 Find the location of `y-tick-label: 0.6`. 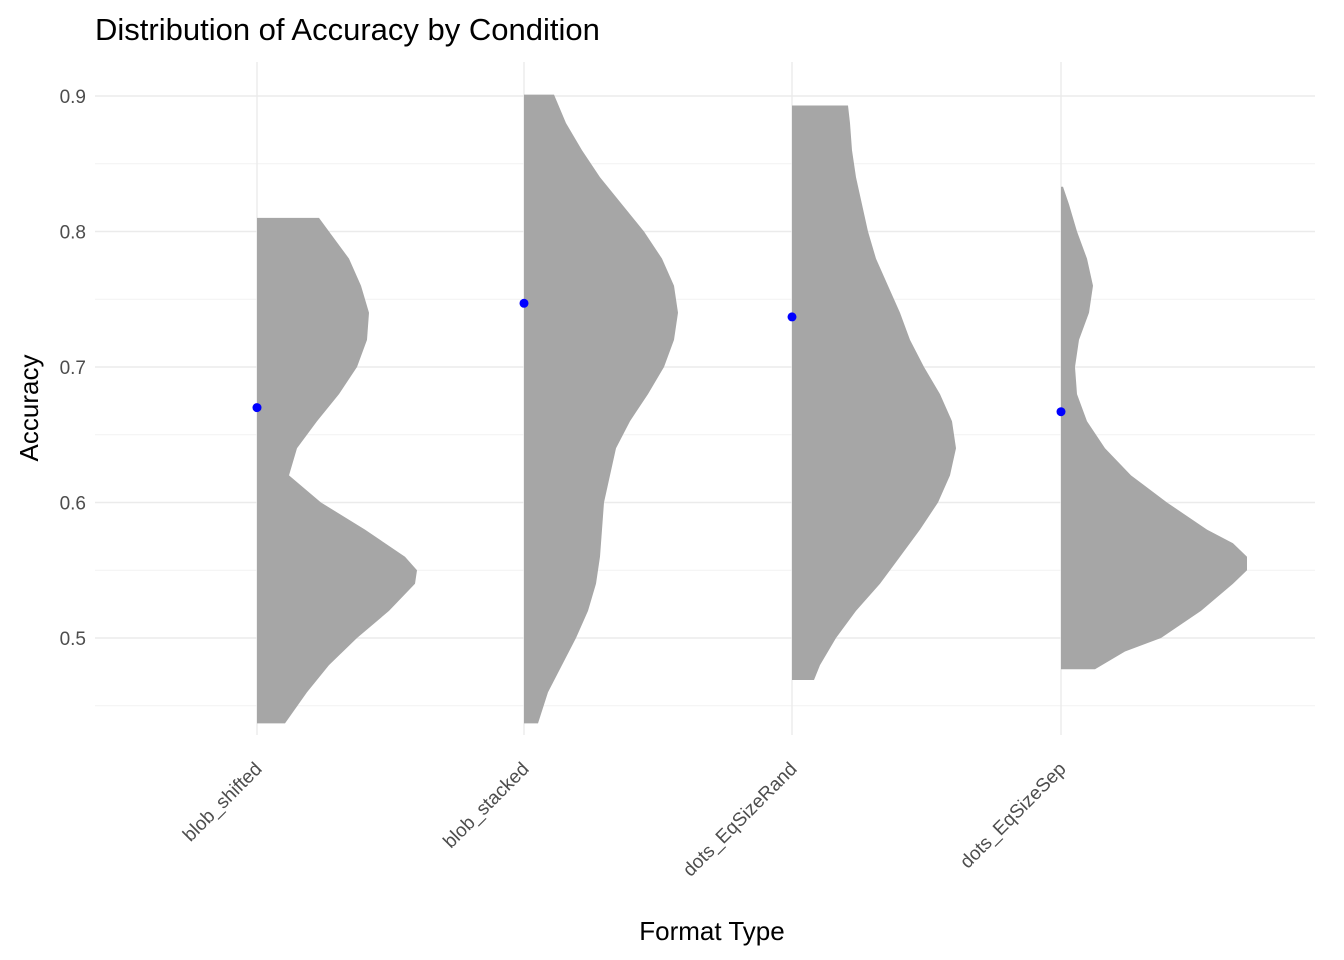

y-tick-label: 0.6 is located at coordinates (73, 504).